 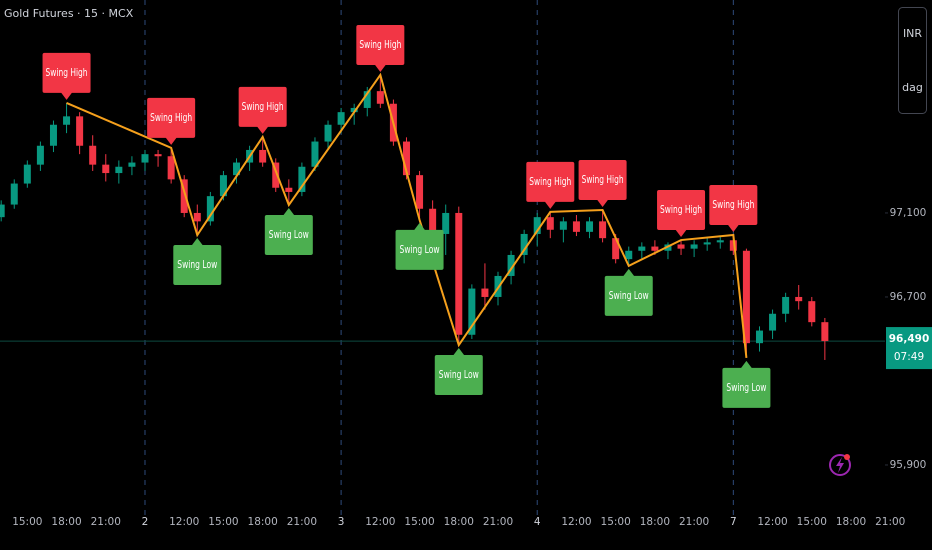 I want to click on countdown-label: 07:49, so click(x=909, y=357).